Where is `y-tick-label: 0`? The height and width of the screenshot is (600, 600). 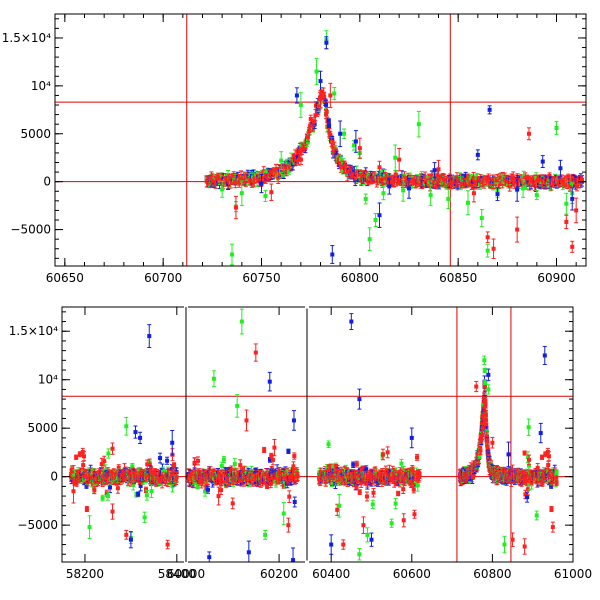
y-tick-label: 0 is located at coordinates (47, 182).